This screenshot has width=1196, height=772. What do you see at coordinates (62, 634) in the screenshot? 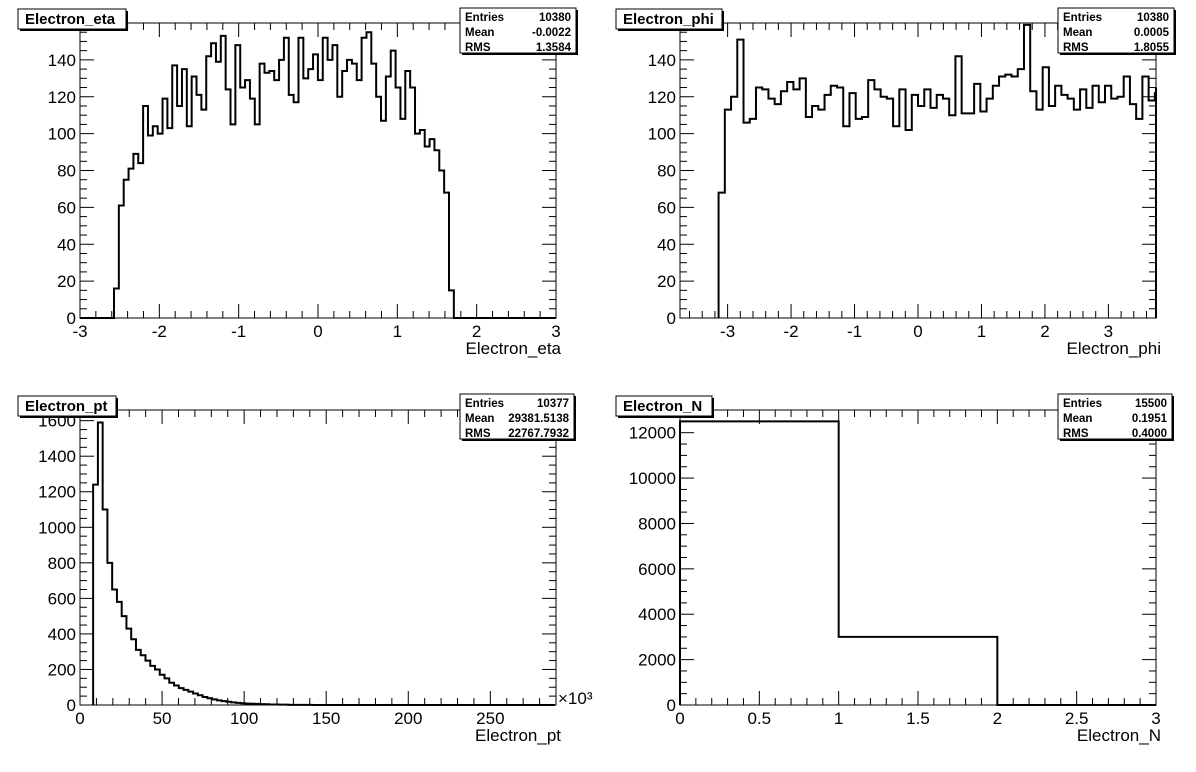
I see `y-tick-label: 400` at bounding box center [62, 634].